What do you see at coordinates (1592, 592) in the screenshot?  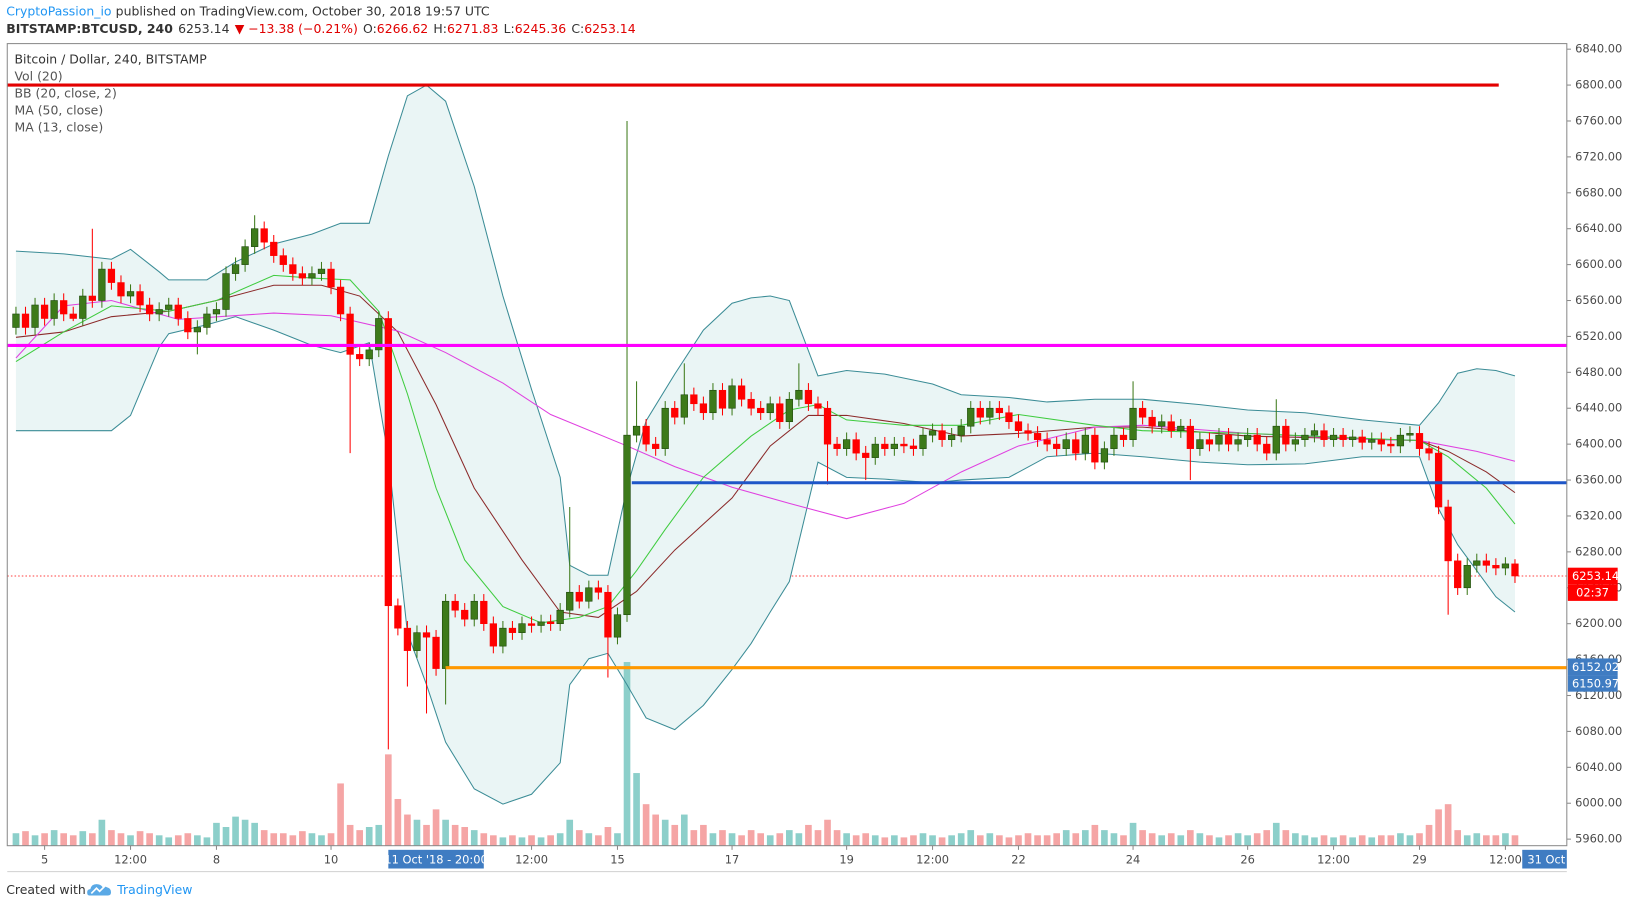 I see `countdown-box` at bounding box center [1592, 592].